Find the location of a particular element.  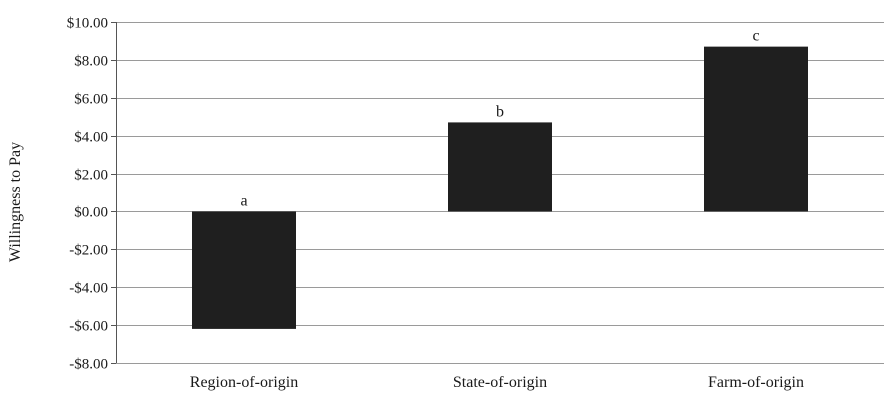

y-tick-label: -$2.00 is located at coordinates (88, 251).